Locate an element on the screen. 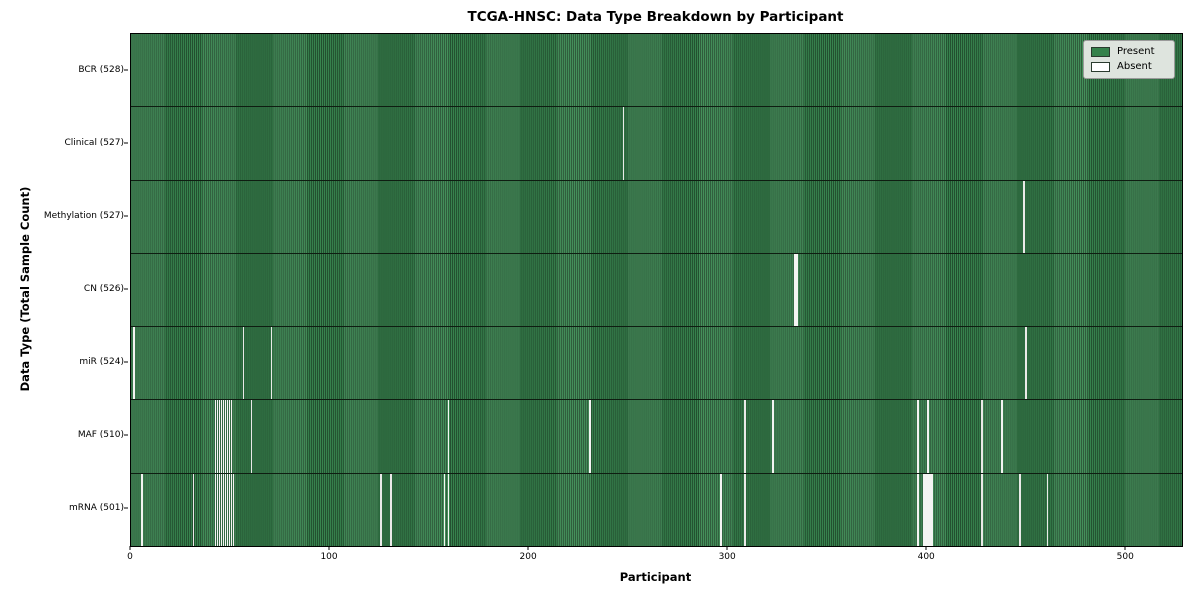 The height and width of the screenshot is (600, 1200). heatmap-row-MAF is located at coordinates (656, 437).